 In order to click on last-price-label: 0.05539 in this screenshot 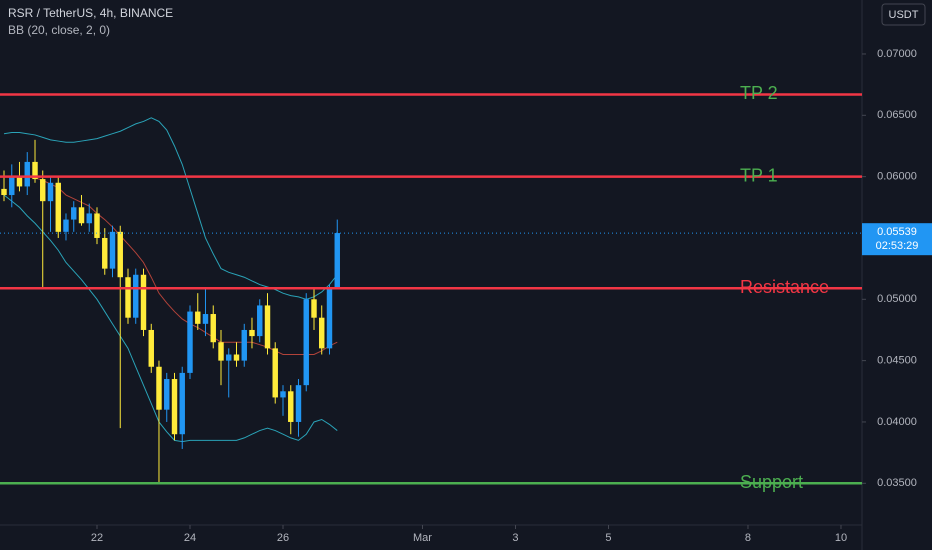, I will do `click(897, 232)`.